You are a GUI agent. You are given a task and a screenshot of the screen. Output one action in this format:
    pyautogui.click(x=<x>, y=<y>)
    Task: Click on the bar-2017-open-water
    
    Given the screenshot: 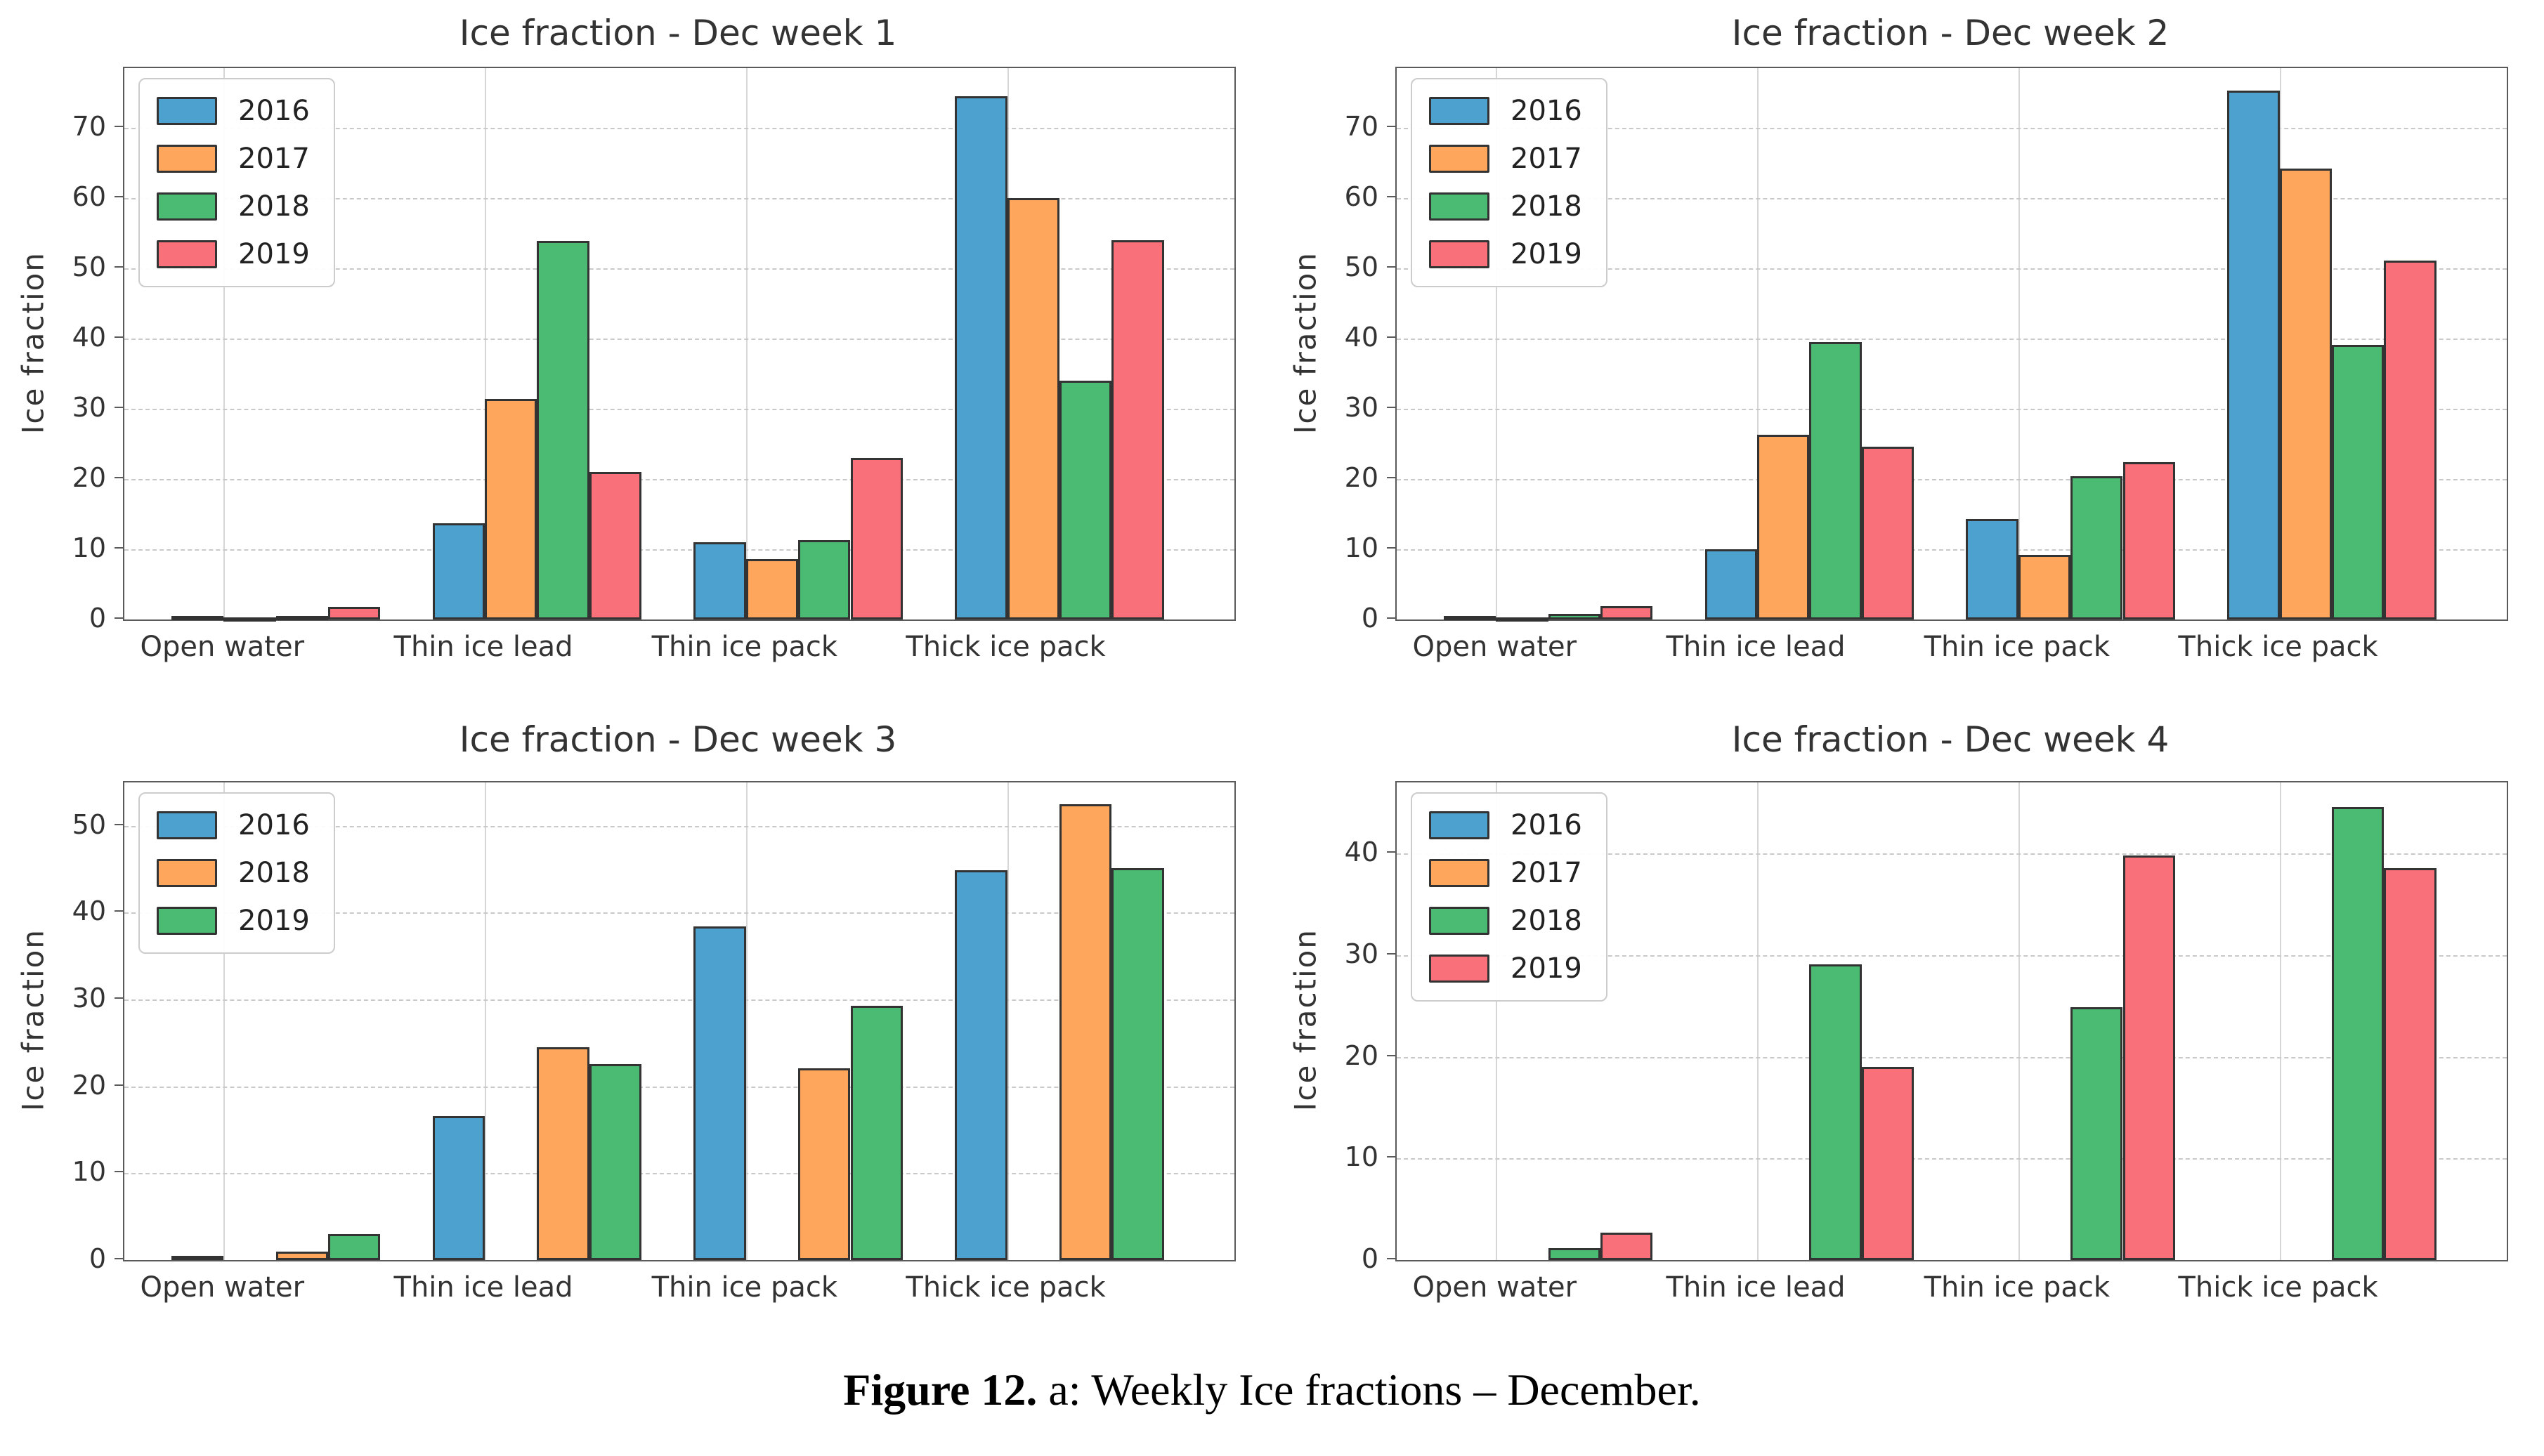 What is the action you would take?
    pyautogui.click(x=1522, y=619)
    